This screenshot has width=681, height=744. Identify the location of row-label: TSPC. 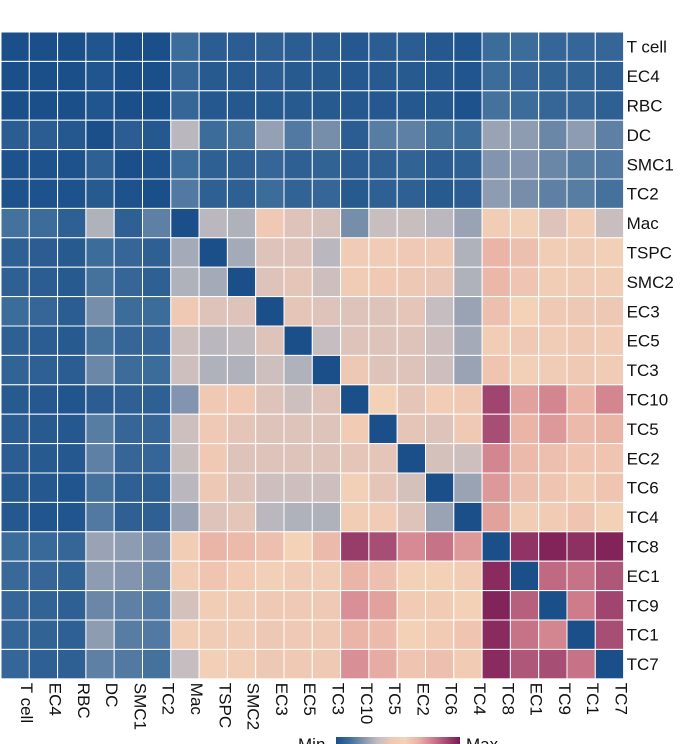
(649, 253).